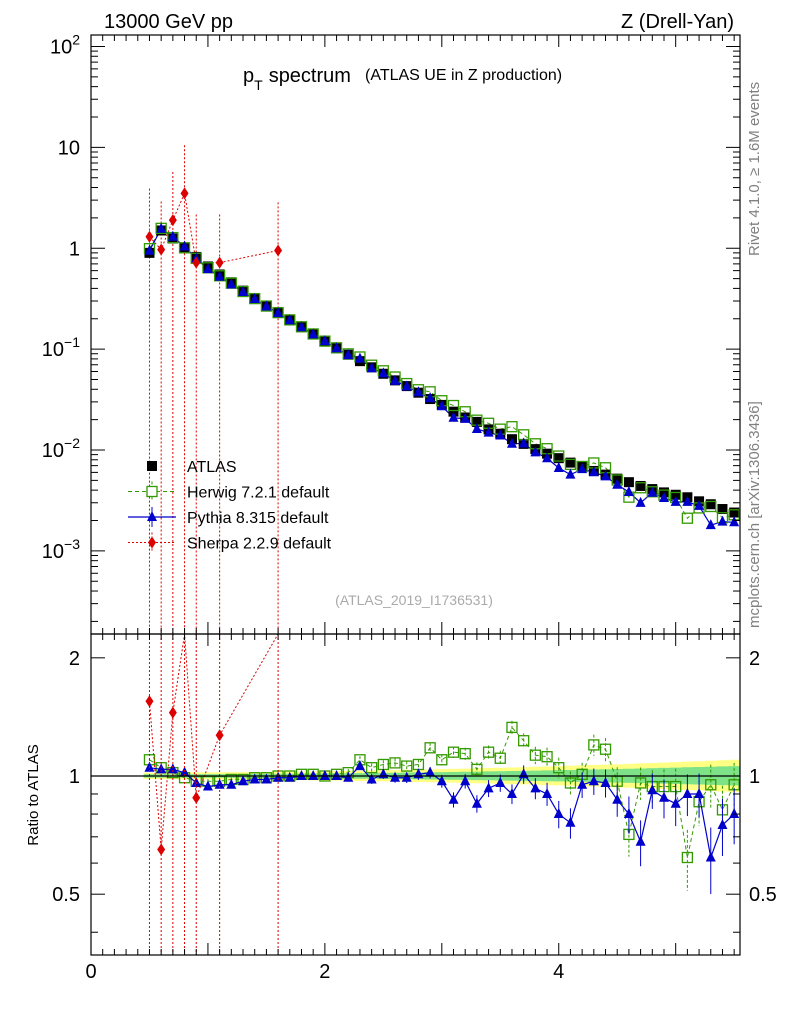 Image resolution: width=786 pixels, height=1024 pixels. Describe the element at coordinates (168, 22) in the screenshot. I see `header-left-label: 13000 GeV pp` at that location.